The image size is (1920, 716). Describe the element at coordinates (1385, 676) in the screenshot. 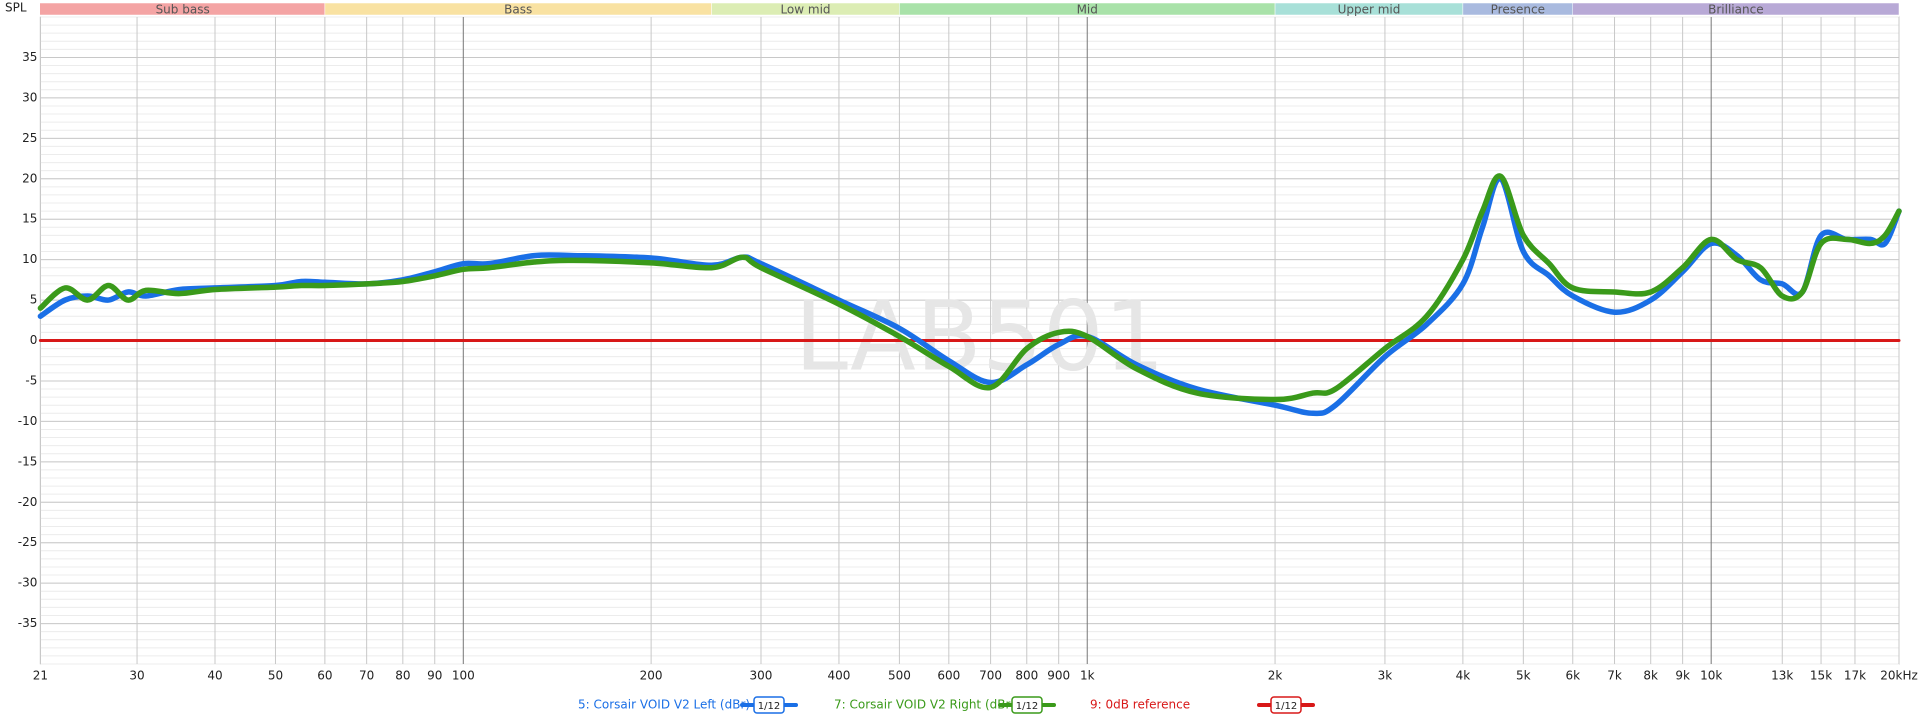

I see `x-tick-label: 3k` at that location.